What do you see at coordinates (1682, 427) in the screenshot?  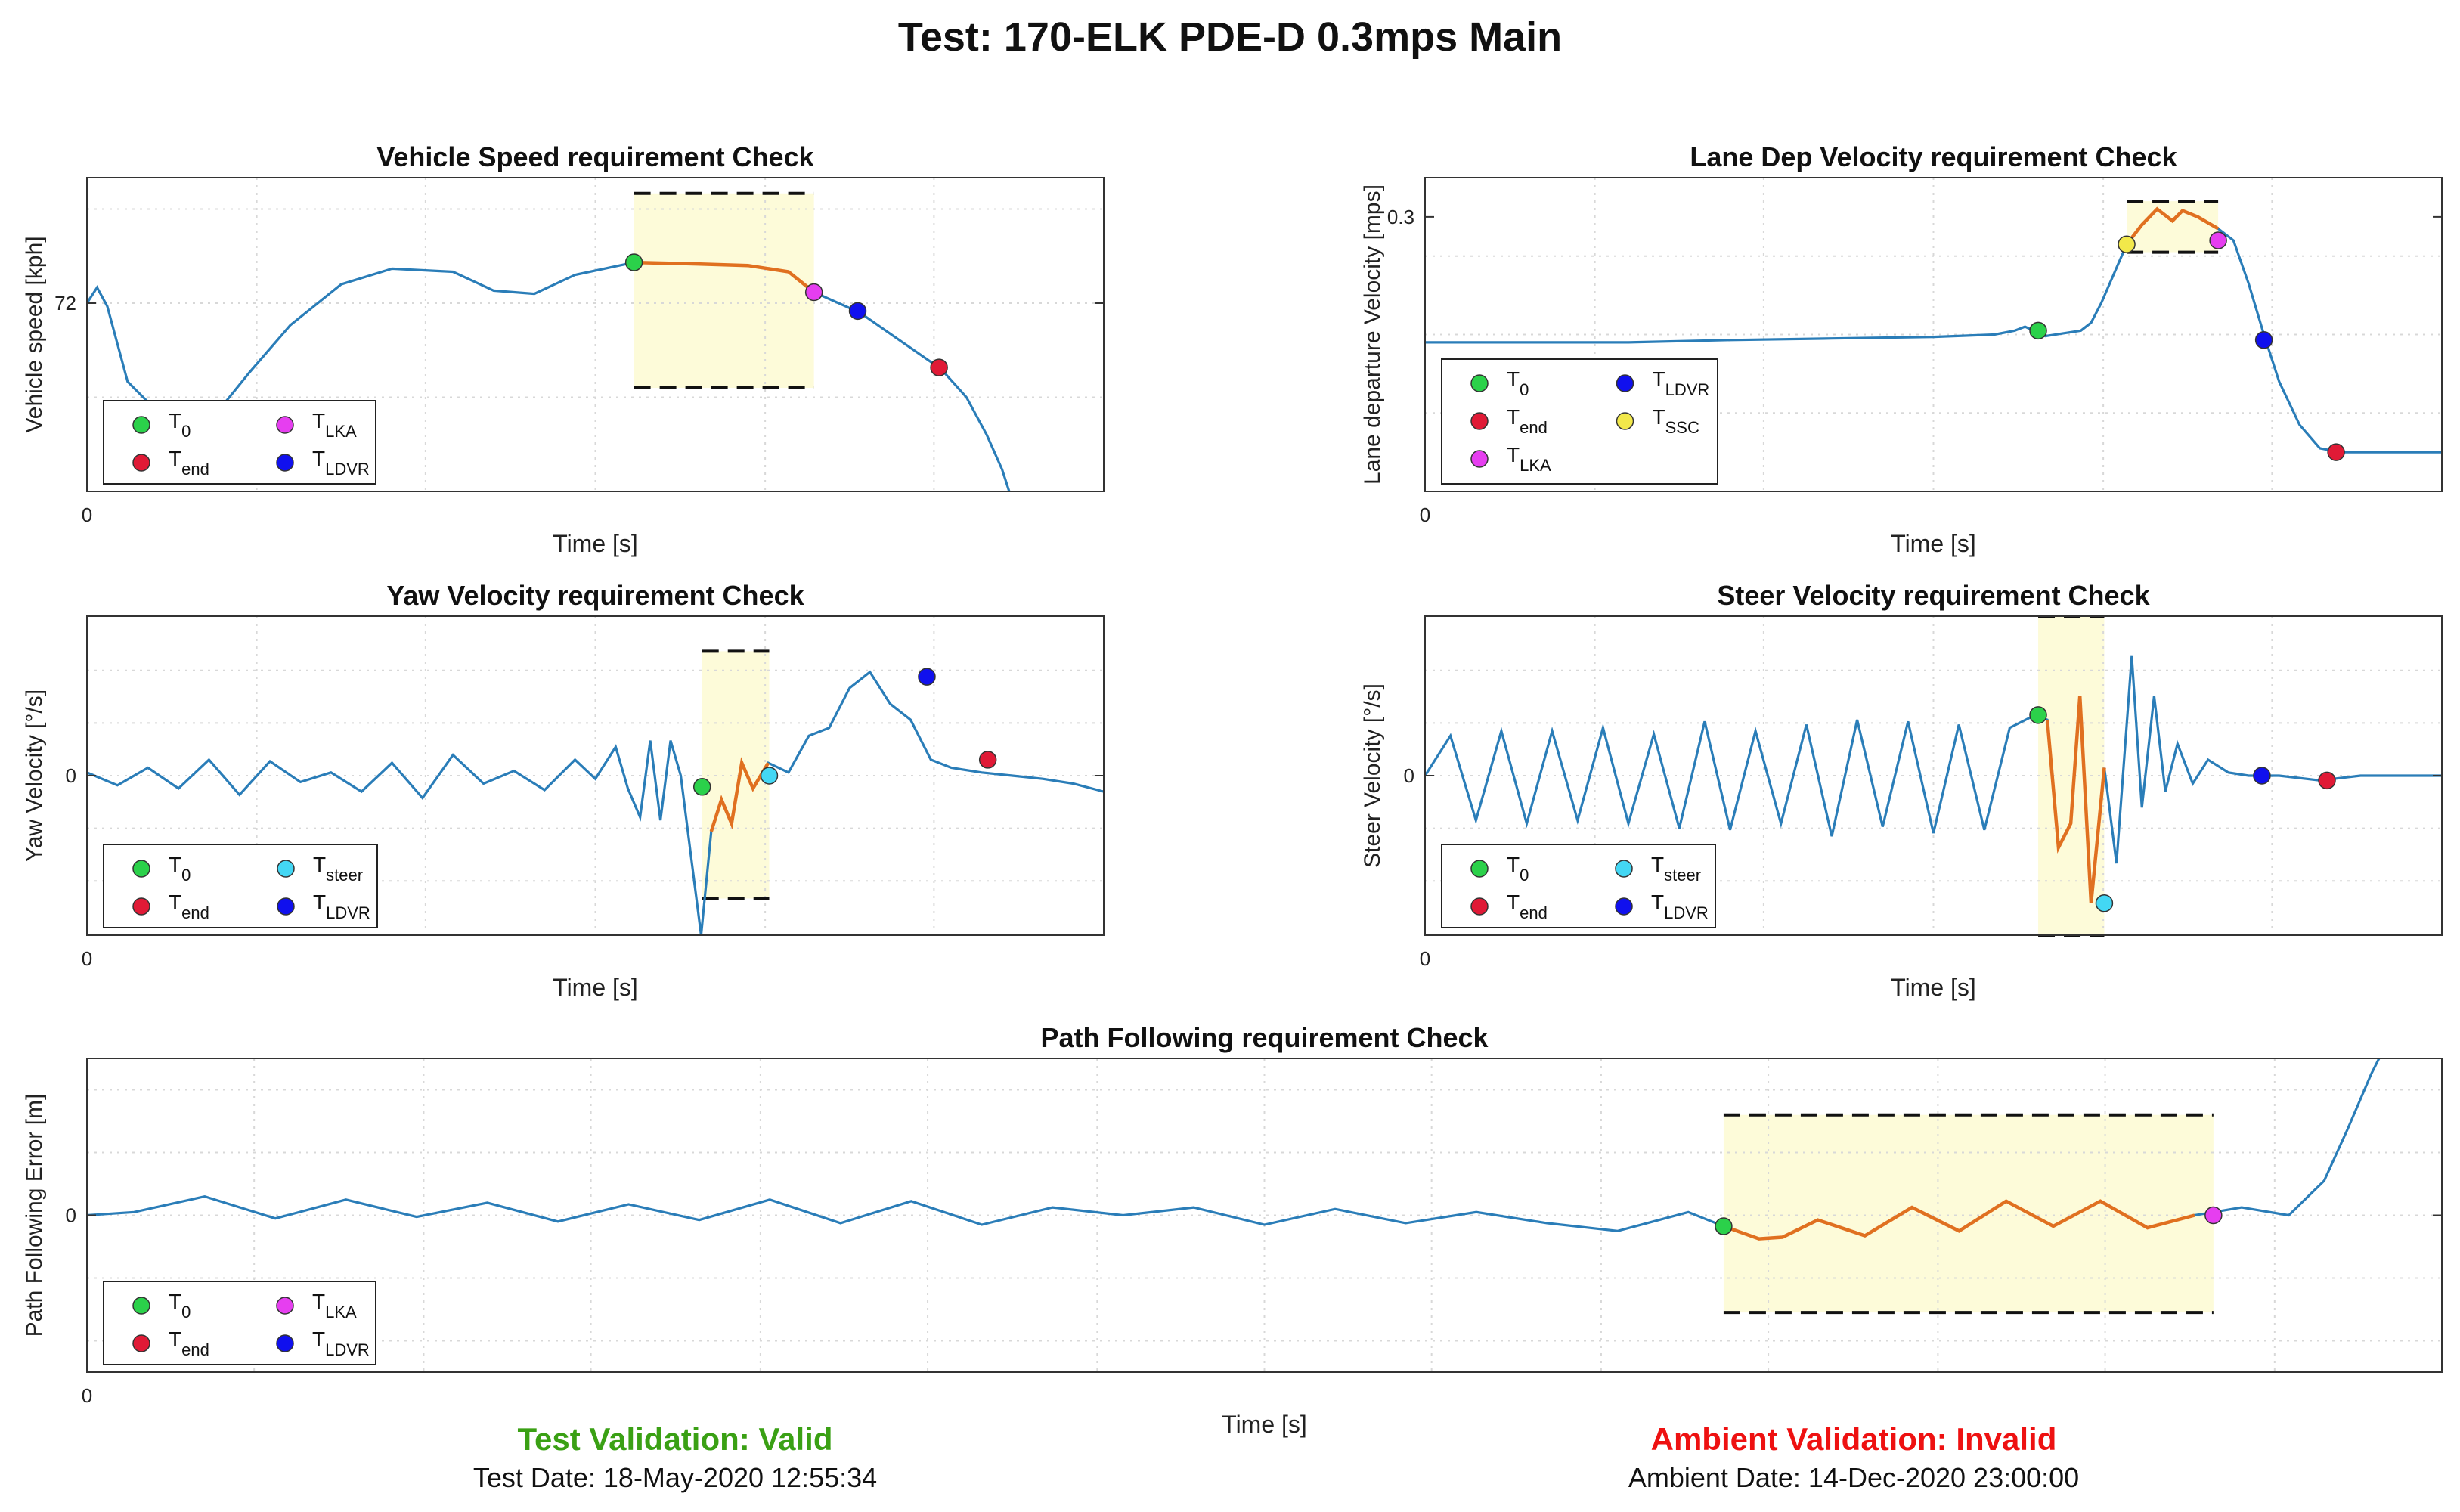 I see `legend-subscript: SSC` at bounding box center [1682, 427].